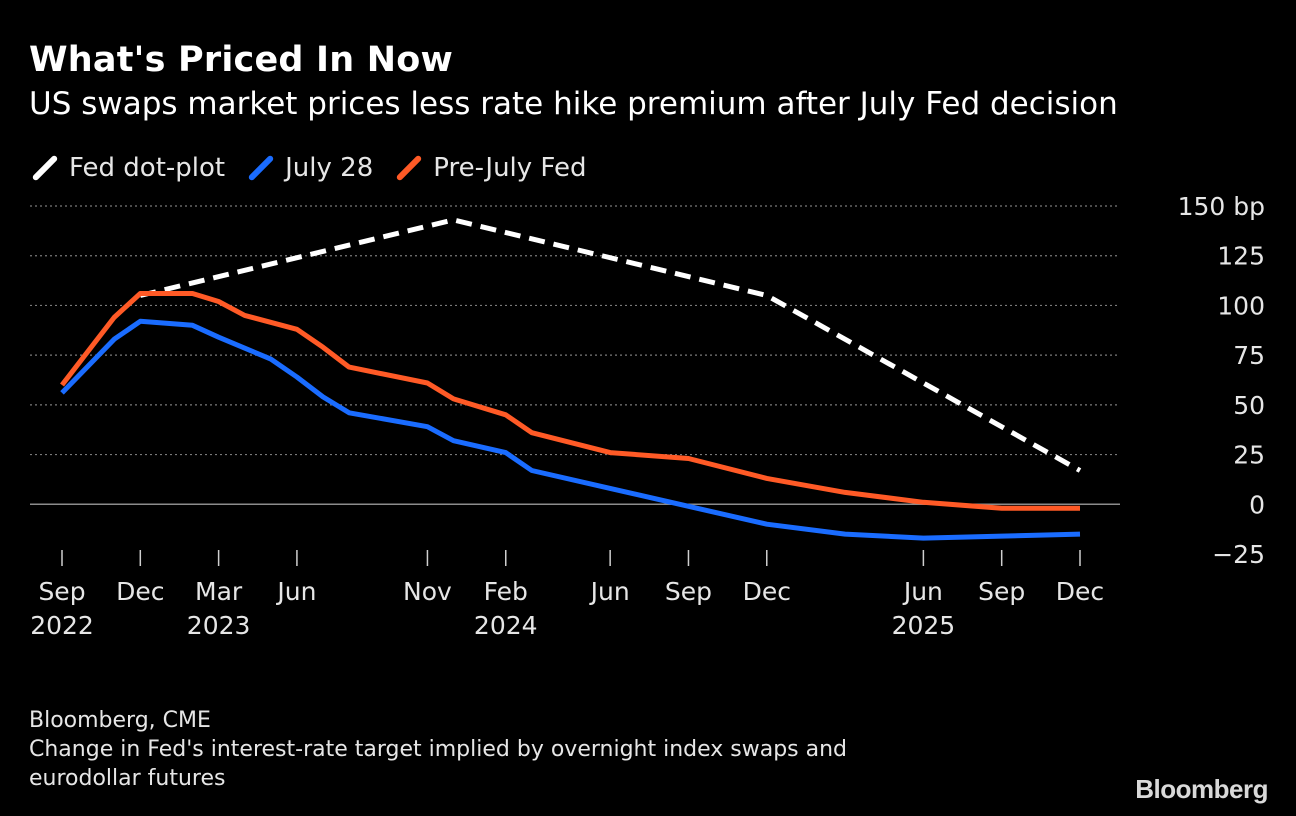 The height and width of the screenshot is (816, 1296). I want to click on legend-item-july-28: July 28, so click(309, 168).